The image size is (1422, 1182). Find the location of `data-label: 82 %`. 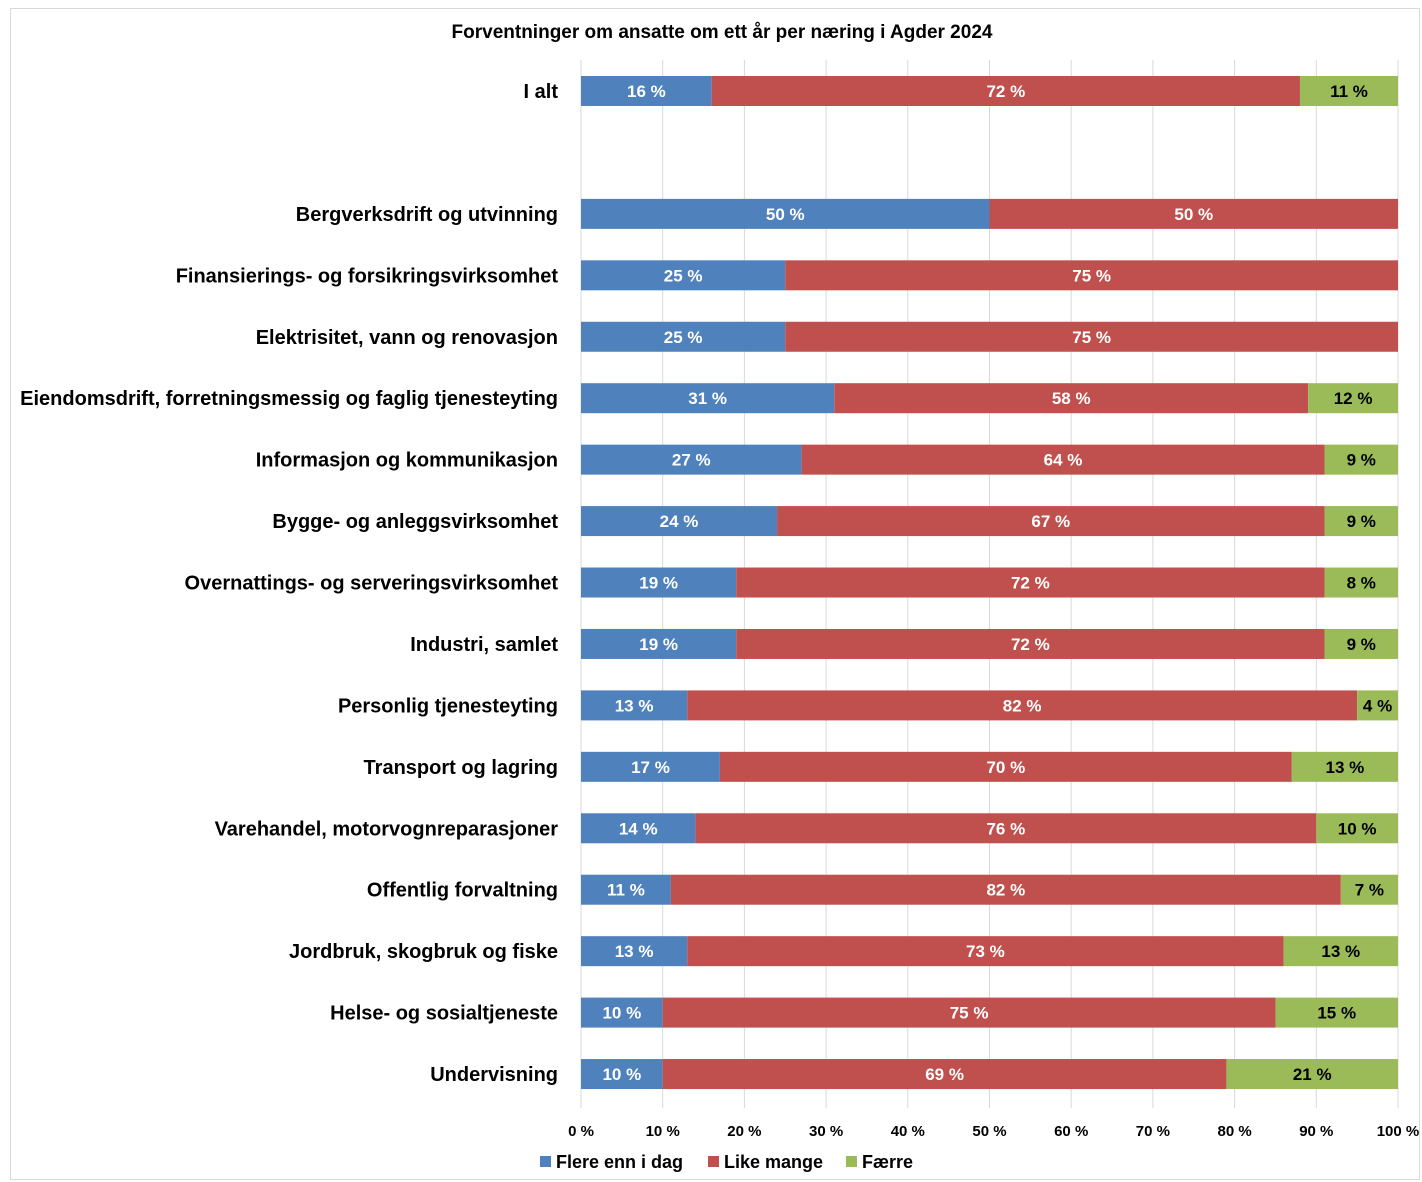

data-label: 82 % is located at coordinates (1022, 705).